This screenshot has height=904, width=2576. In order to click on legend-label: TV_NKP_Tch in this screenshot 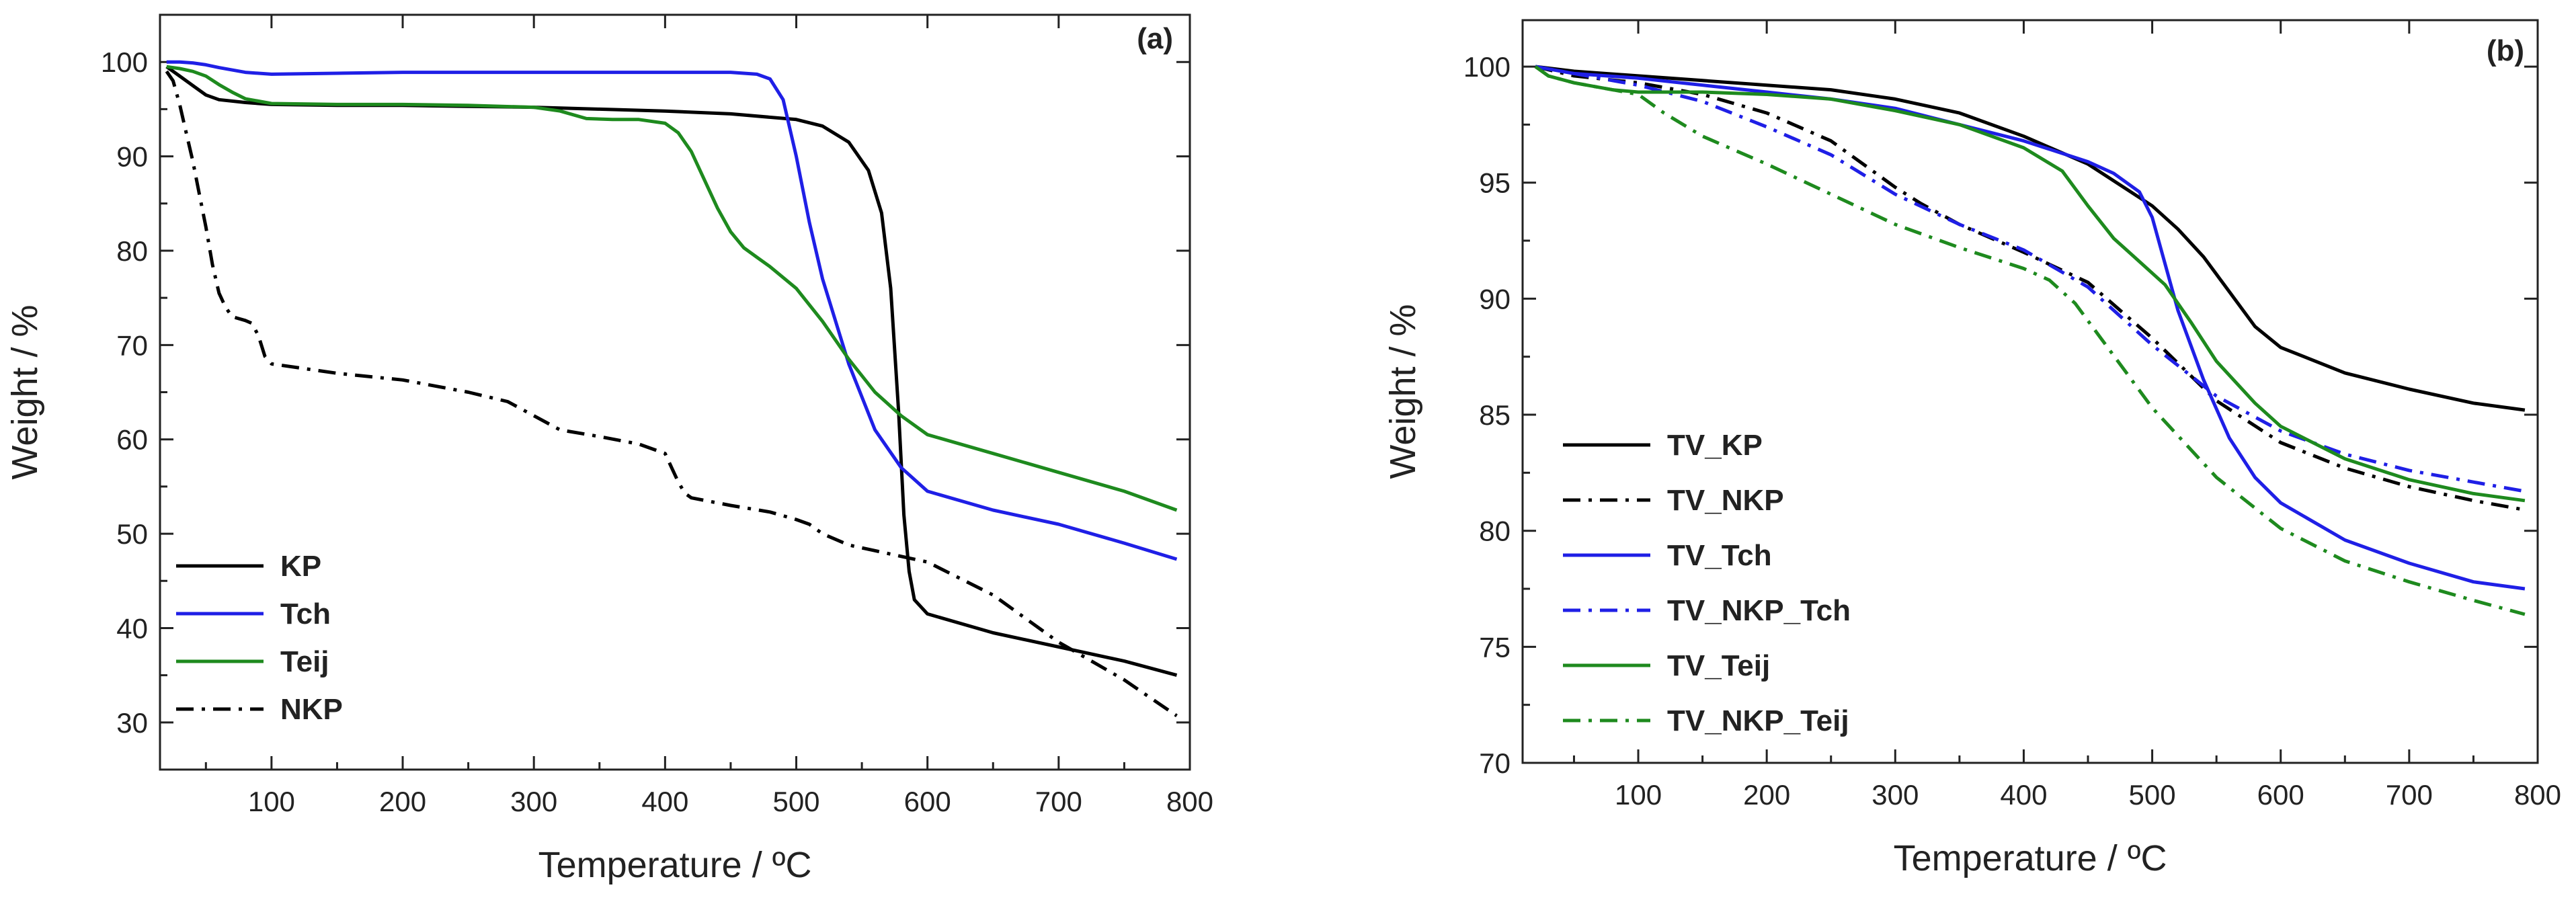, I will do `click(1759, 610)`.